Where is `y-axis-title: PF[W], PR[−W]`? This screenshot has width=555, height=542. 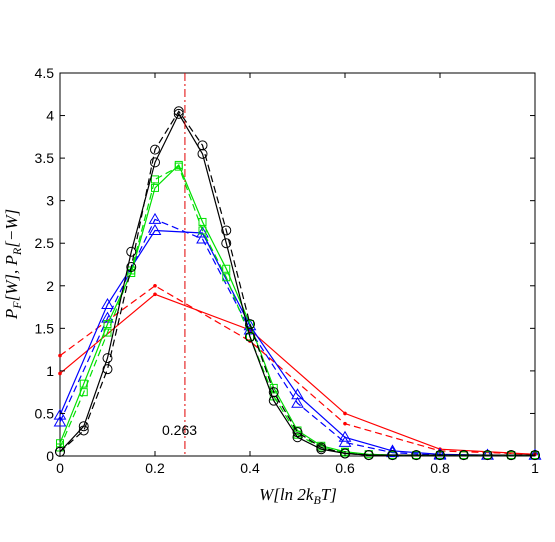 y-axis-title: PF[W], PR[−W] is located at coordinates (13, 264).